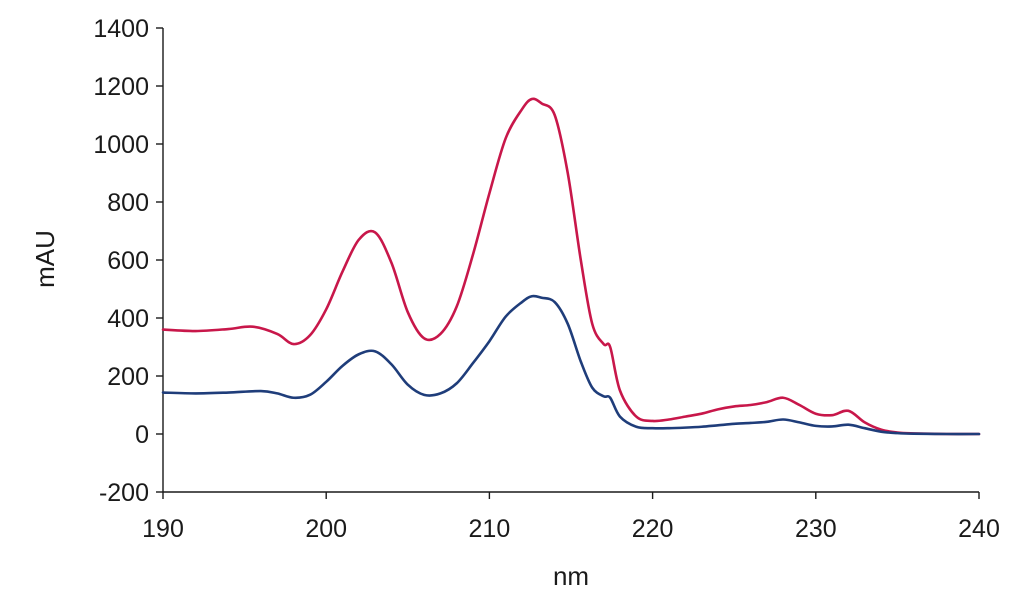 The width and height of the screenshot is (1024, 615). I want to click on y-tick-label: 400, so click(128, 319).